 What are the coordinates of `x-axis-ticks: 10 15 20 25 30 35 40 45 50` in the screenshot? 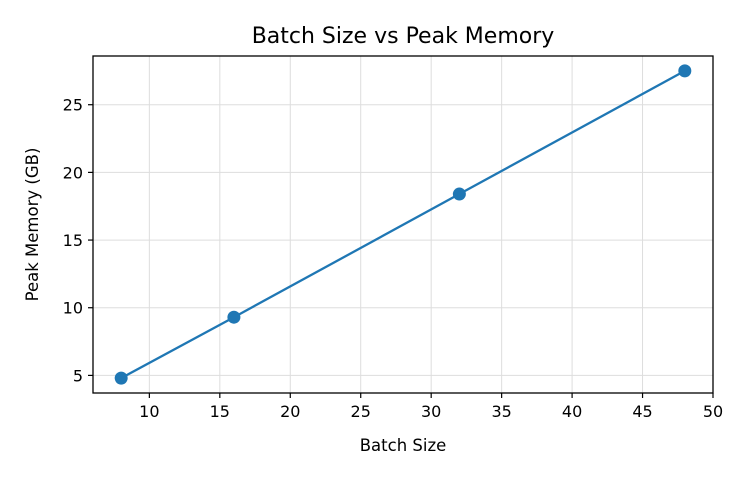 It's located at (431, 407).